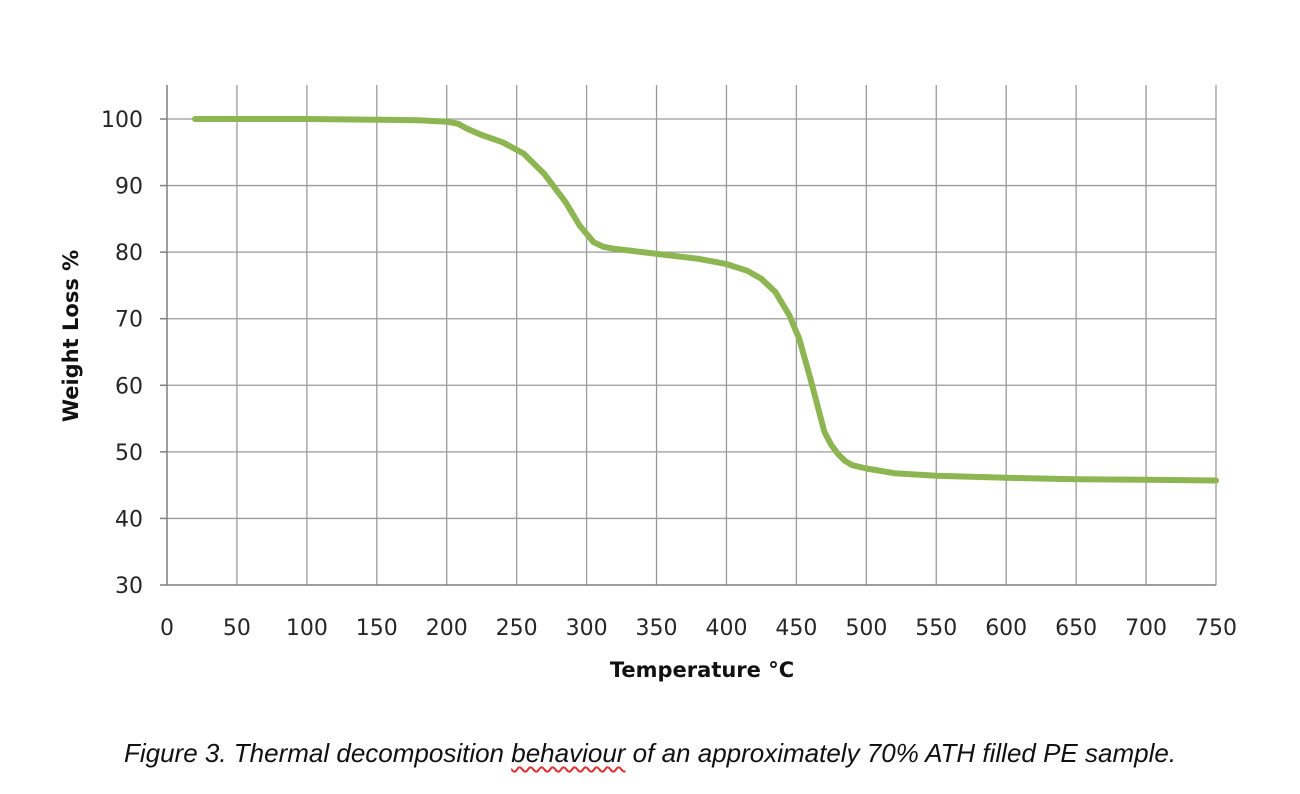 Image resolution: width=1300 pixels, height=794 pixels. I want to click on x-tick-label: 250, so click(517, 628).